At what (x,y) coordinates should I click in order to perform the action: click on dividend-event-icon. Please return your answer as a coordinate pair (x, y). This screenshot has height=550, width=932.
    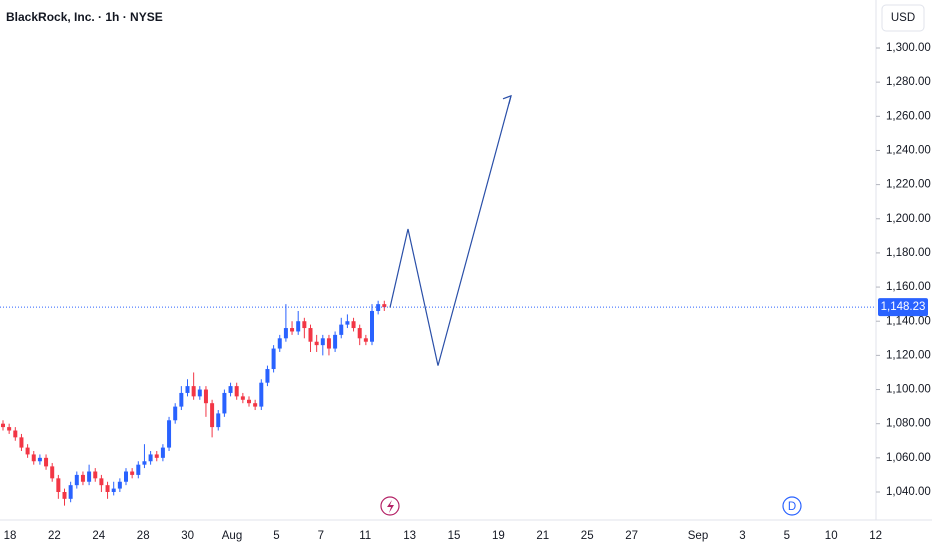
    Looking at the image, I should click on (792, 506).